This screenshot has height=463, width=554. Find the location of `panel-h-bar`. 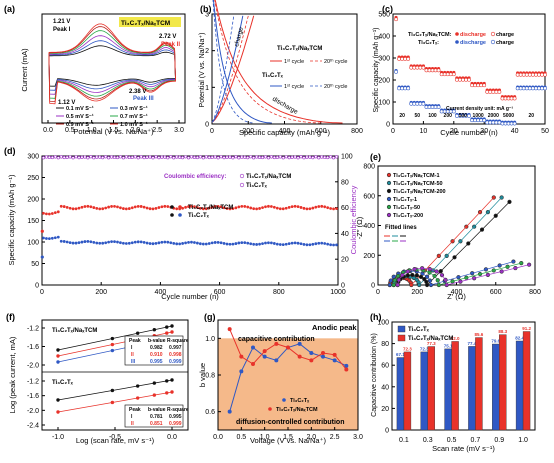

panel-h-bar is located at coordinates (400, 394).